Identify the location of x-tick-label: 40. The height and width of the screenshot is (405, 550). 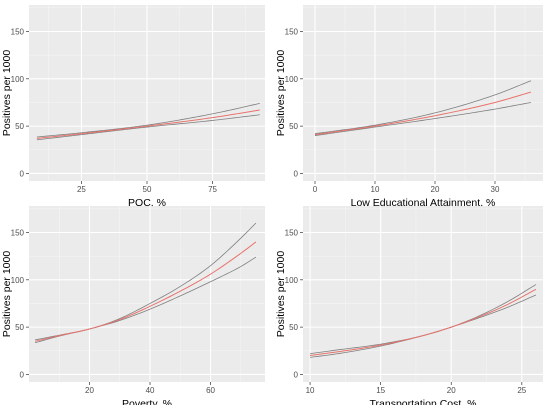
(150, 390).